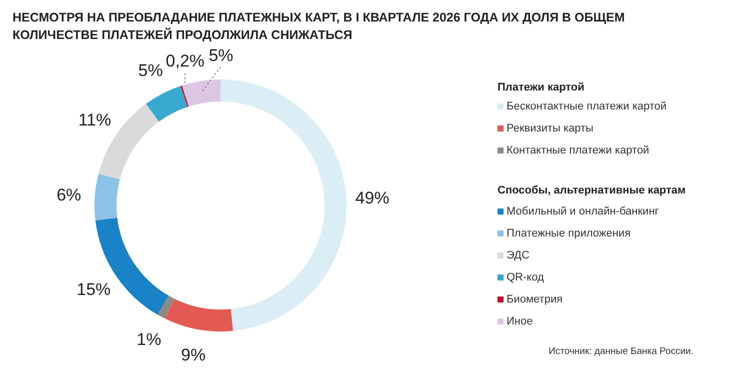 The height and width of the screenshot is (385, 731). What do you see at coordinates (582, 212) in the screenshot?
I see `legend-label: Мобильный и онлайн-банкинг` at bounding box center [582, 212].